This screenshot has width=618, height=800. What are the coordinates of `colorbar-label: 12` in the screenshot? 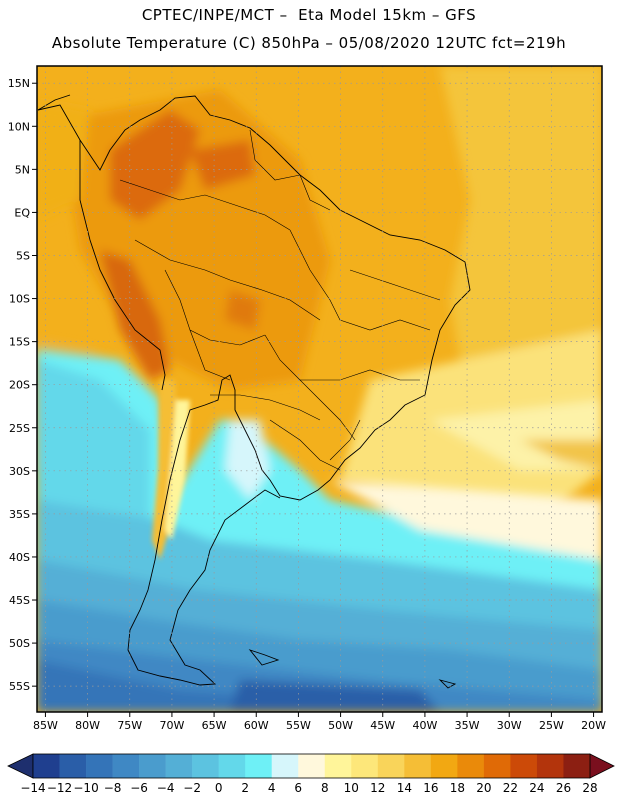 It's located at (377, 788).